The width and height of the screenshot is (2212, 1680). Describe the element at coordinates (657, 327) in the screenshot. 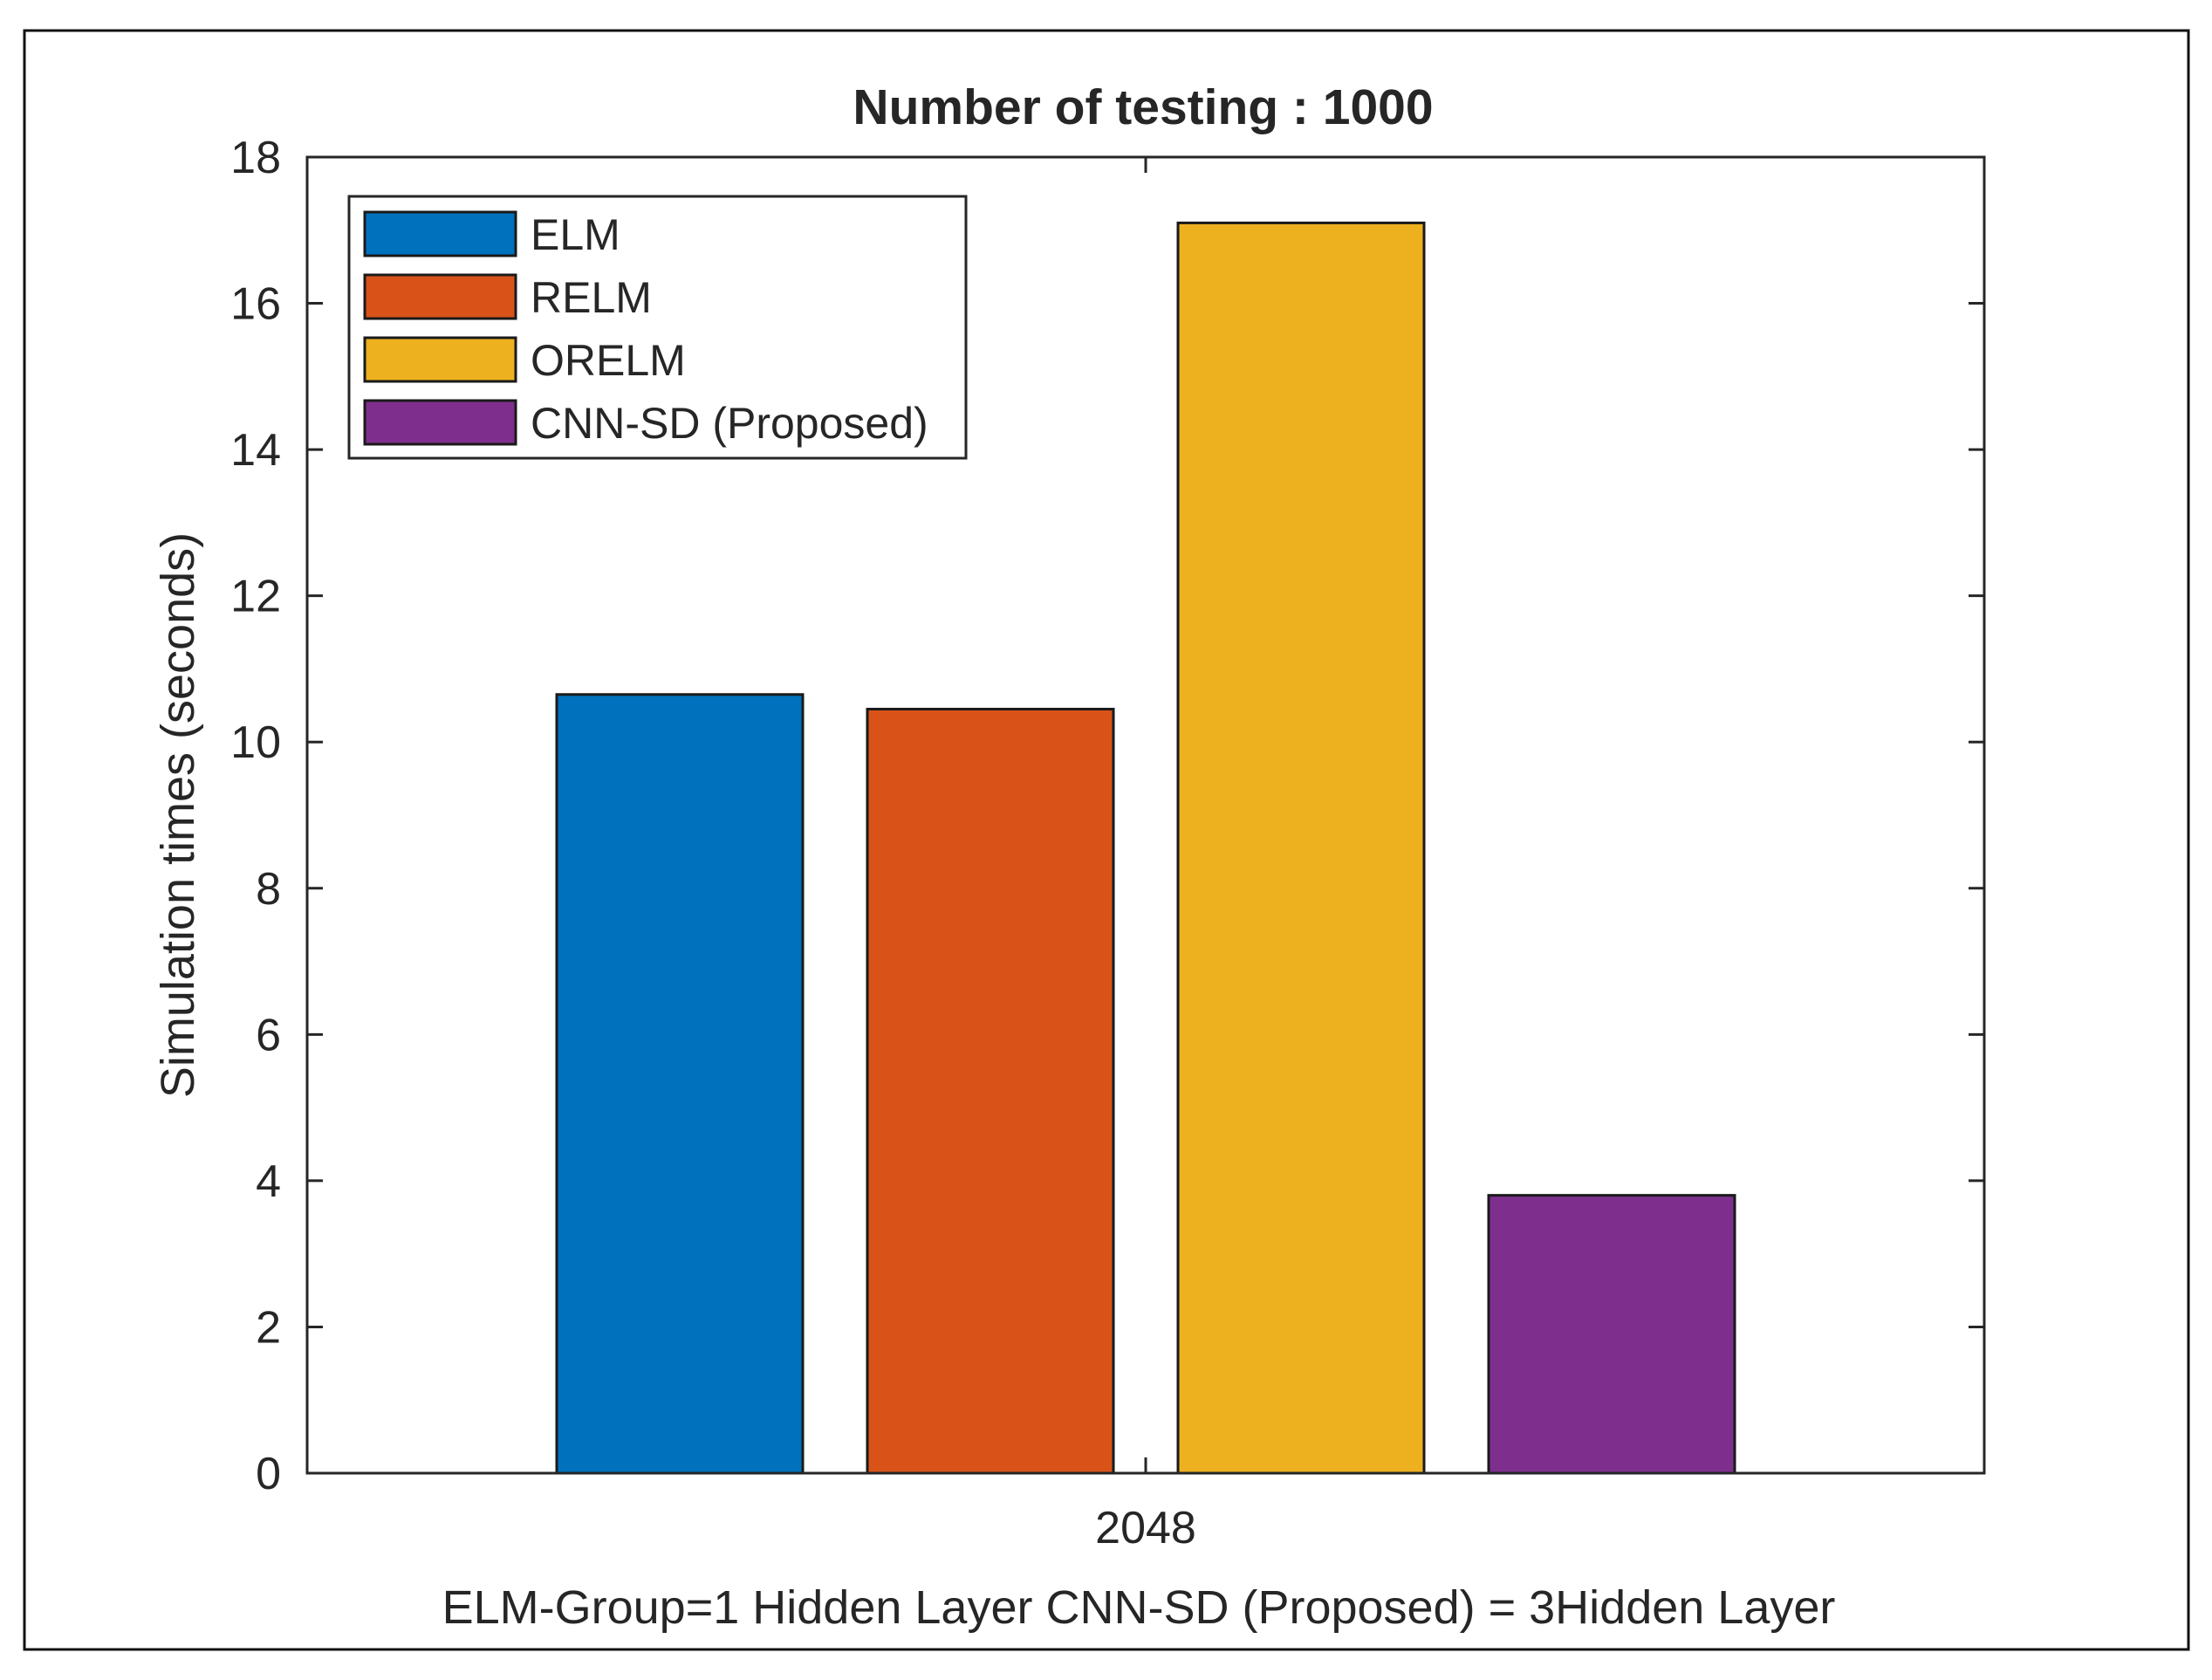

I see `legend: ELM RELM ORELM CNN-SD (Proposed)` at that location.